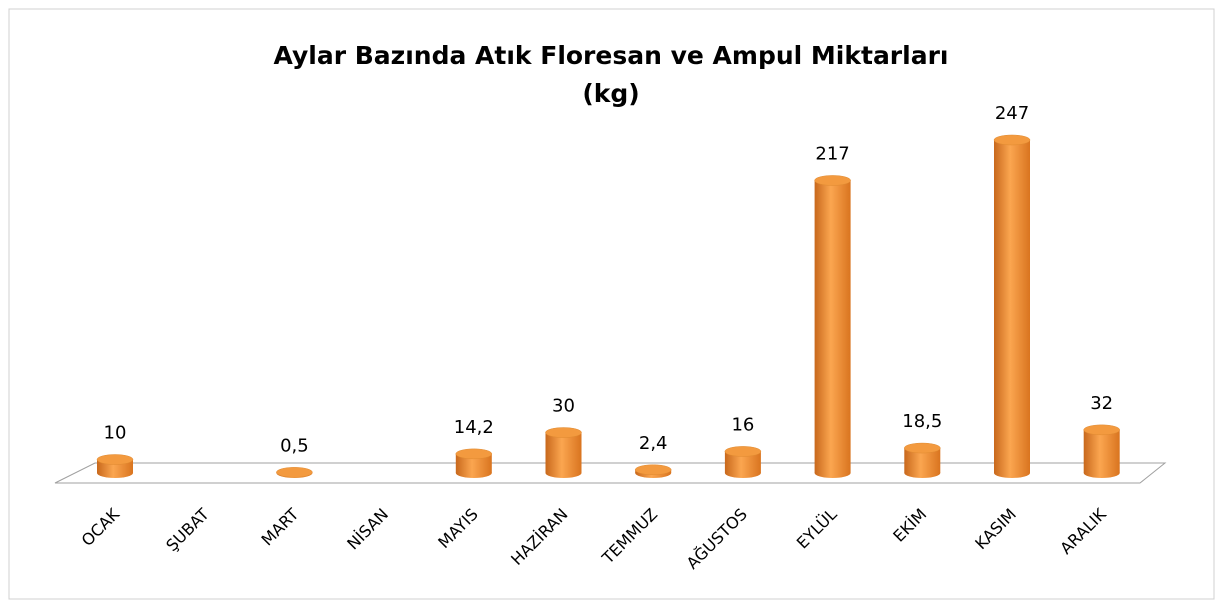 This screenshot has height=605, width=1222. What do you see at coordinates (457, 528) in the screenshot?
I see `x-tick-label: MAYIS` at bounding box center [457, 528].